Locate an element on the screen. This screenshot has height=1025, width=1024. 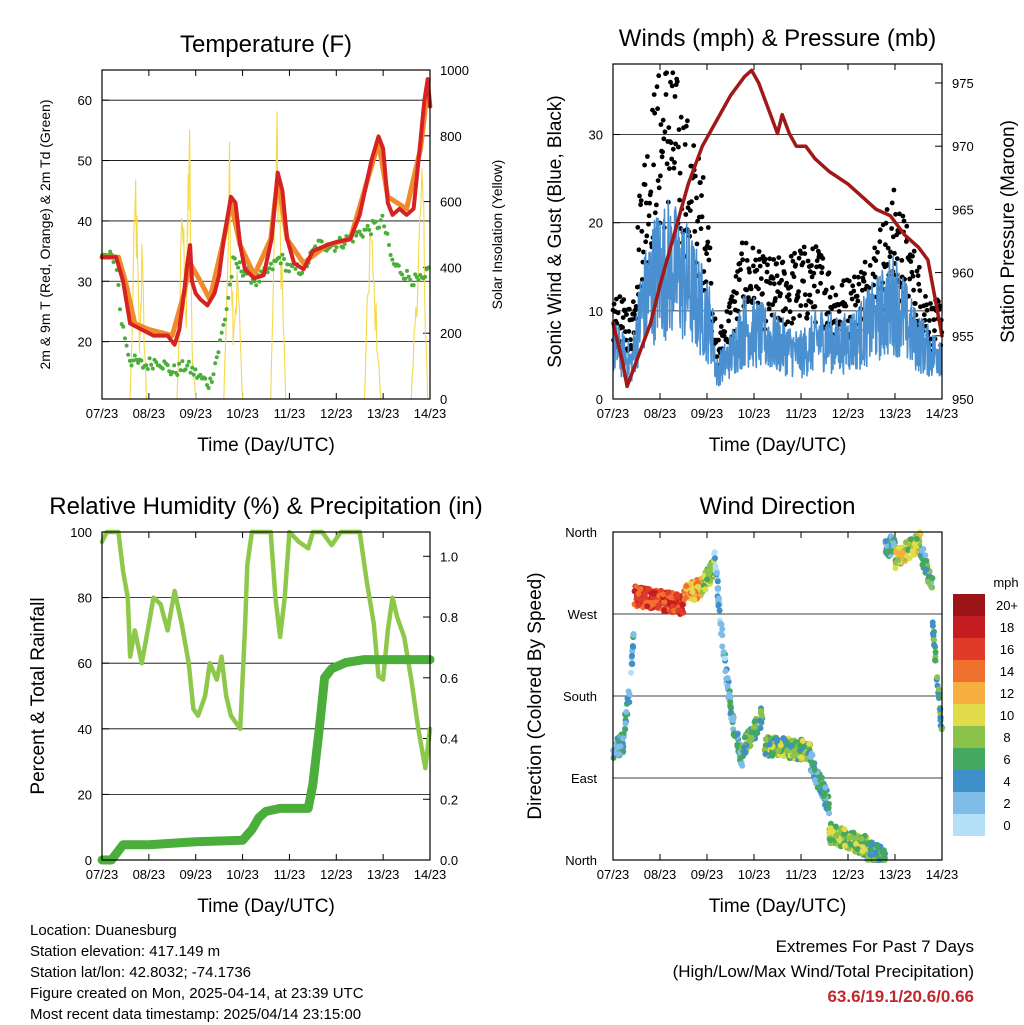
temp-9m-line is located at coordinates (266, 212).